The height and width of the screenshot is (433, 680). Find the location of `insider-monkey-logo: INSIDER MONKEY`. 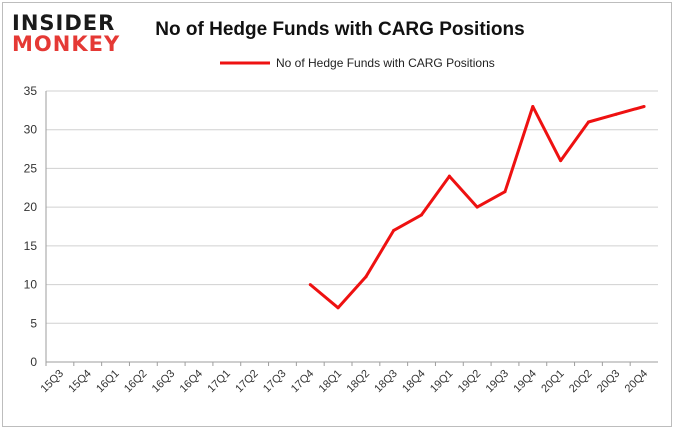

insider-monkey-logo: INSIDER MONKEY is located at coordinates (66, 33).